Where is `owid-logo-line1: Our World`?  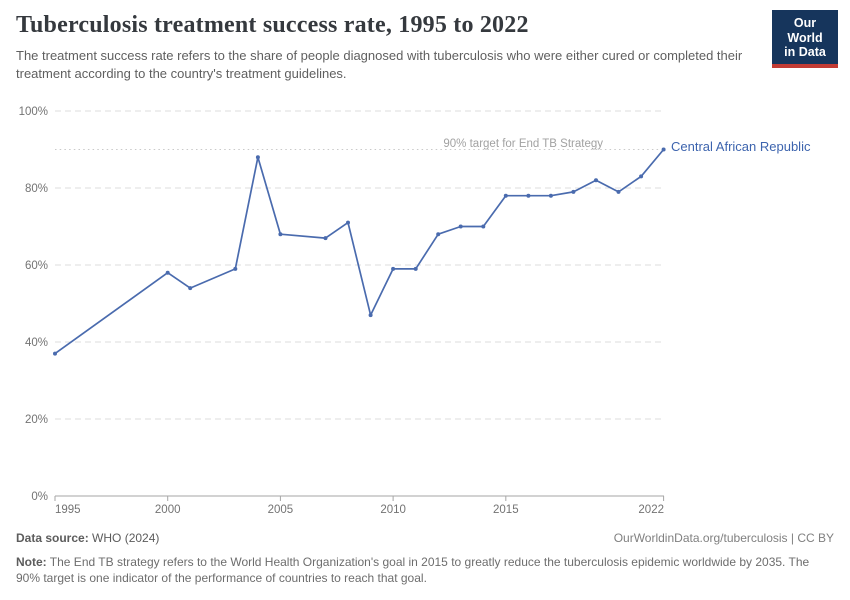
owid-logo-line1: Our World is located at coordinates (805, 30).